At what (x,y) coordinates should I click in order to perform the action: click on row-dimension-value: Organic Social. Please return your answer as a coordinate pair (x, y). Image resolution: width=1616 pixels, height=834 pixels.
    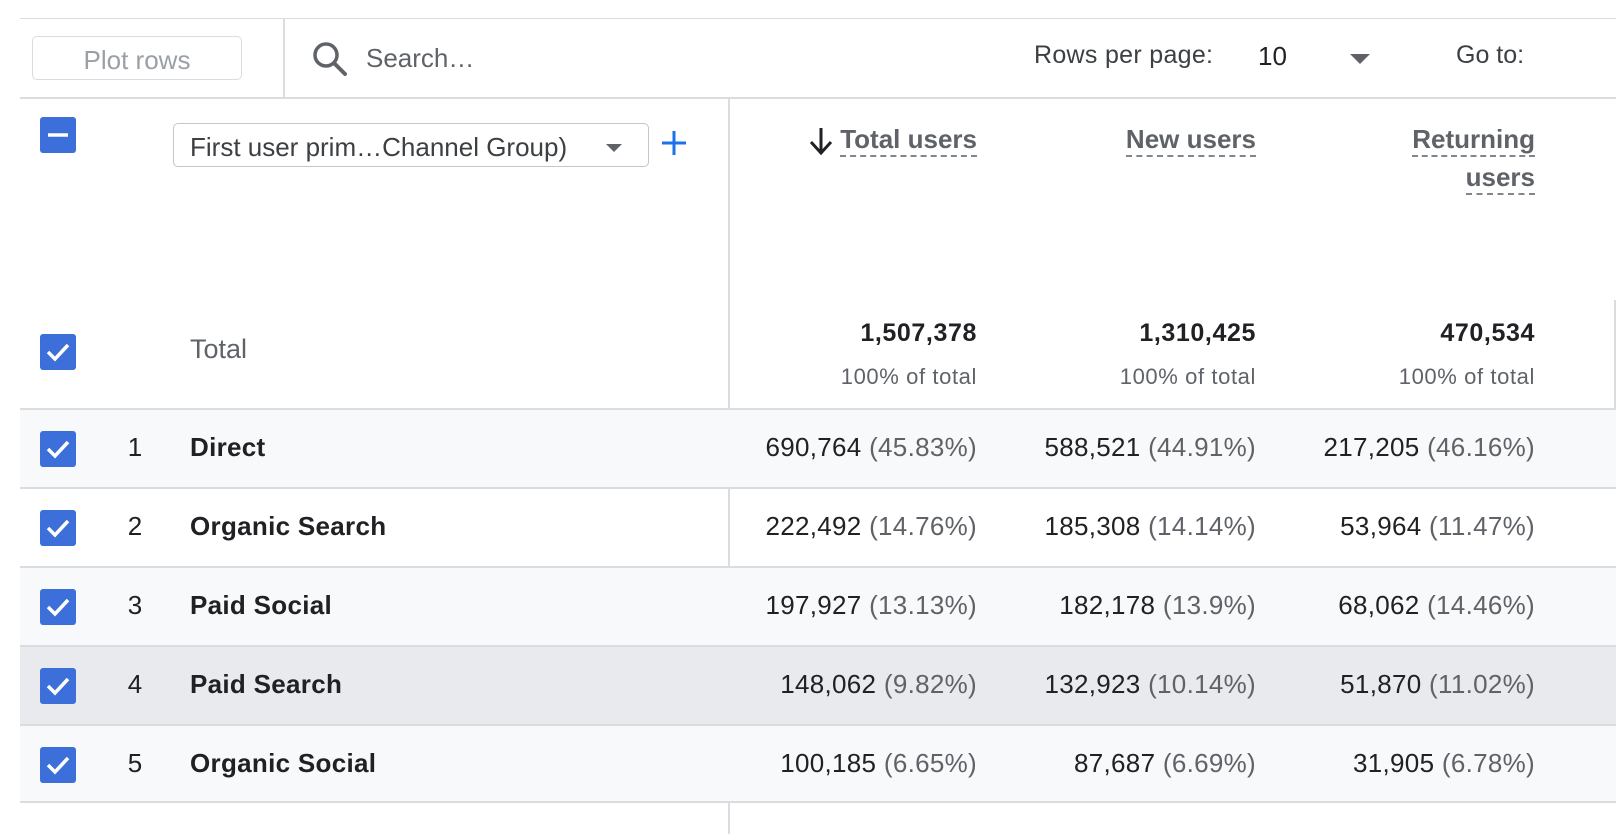
    Looking at the image, I should click on (283, 763).